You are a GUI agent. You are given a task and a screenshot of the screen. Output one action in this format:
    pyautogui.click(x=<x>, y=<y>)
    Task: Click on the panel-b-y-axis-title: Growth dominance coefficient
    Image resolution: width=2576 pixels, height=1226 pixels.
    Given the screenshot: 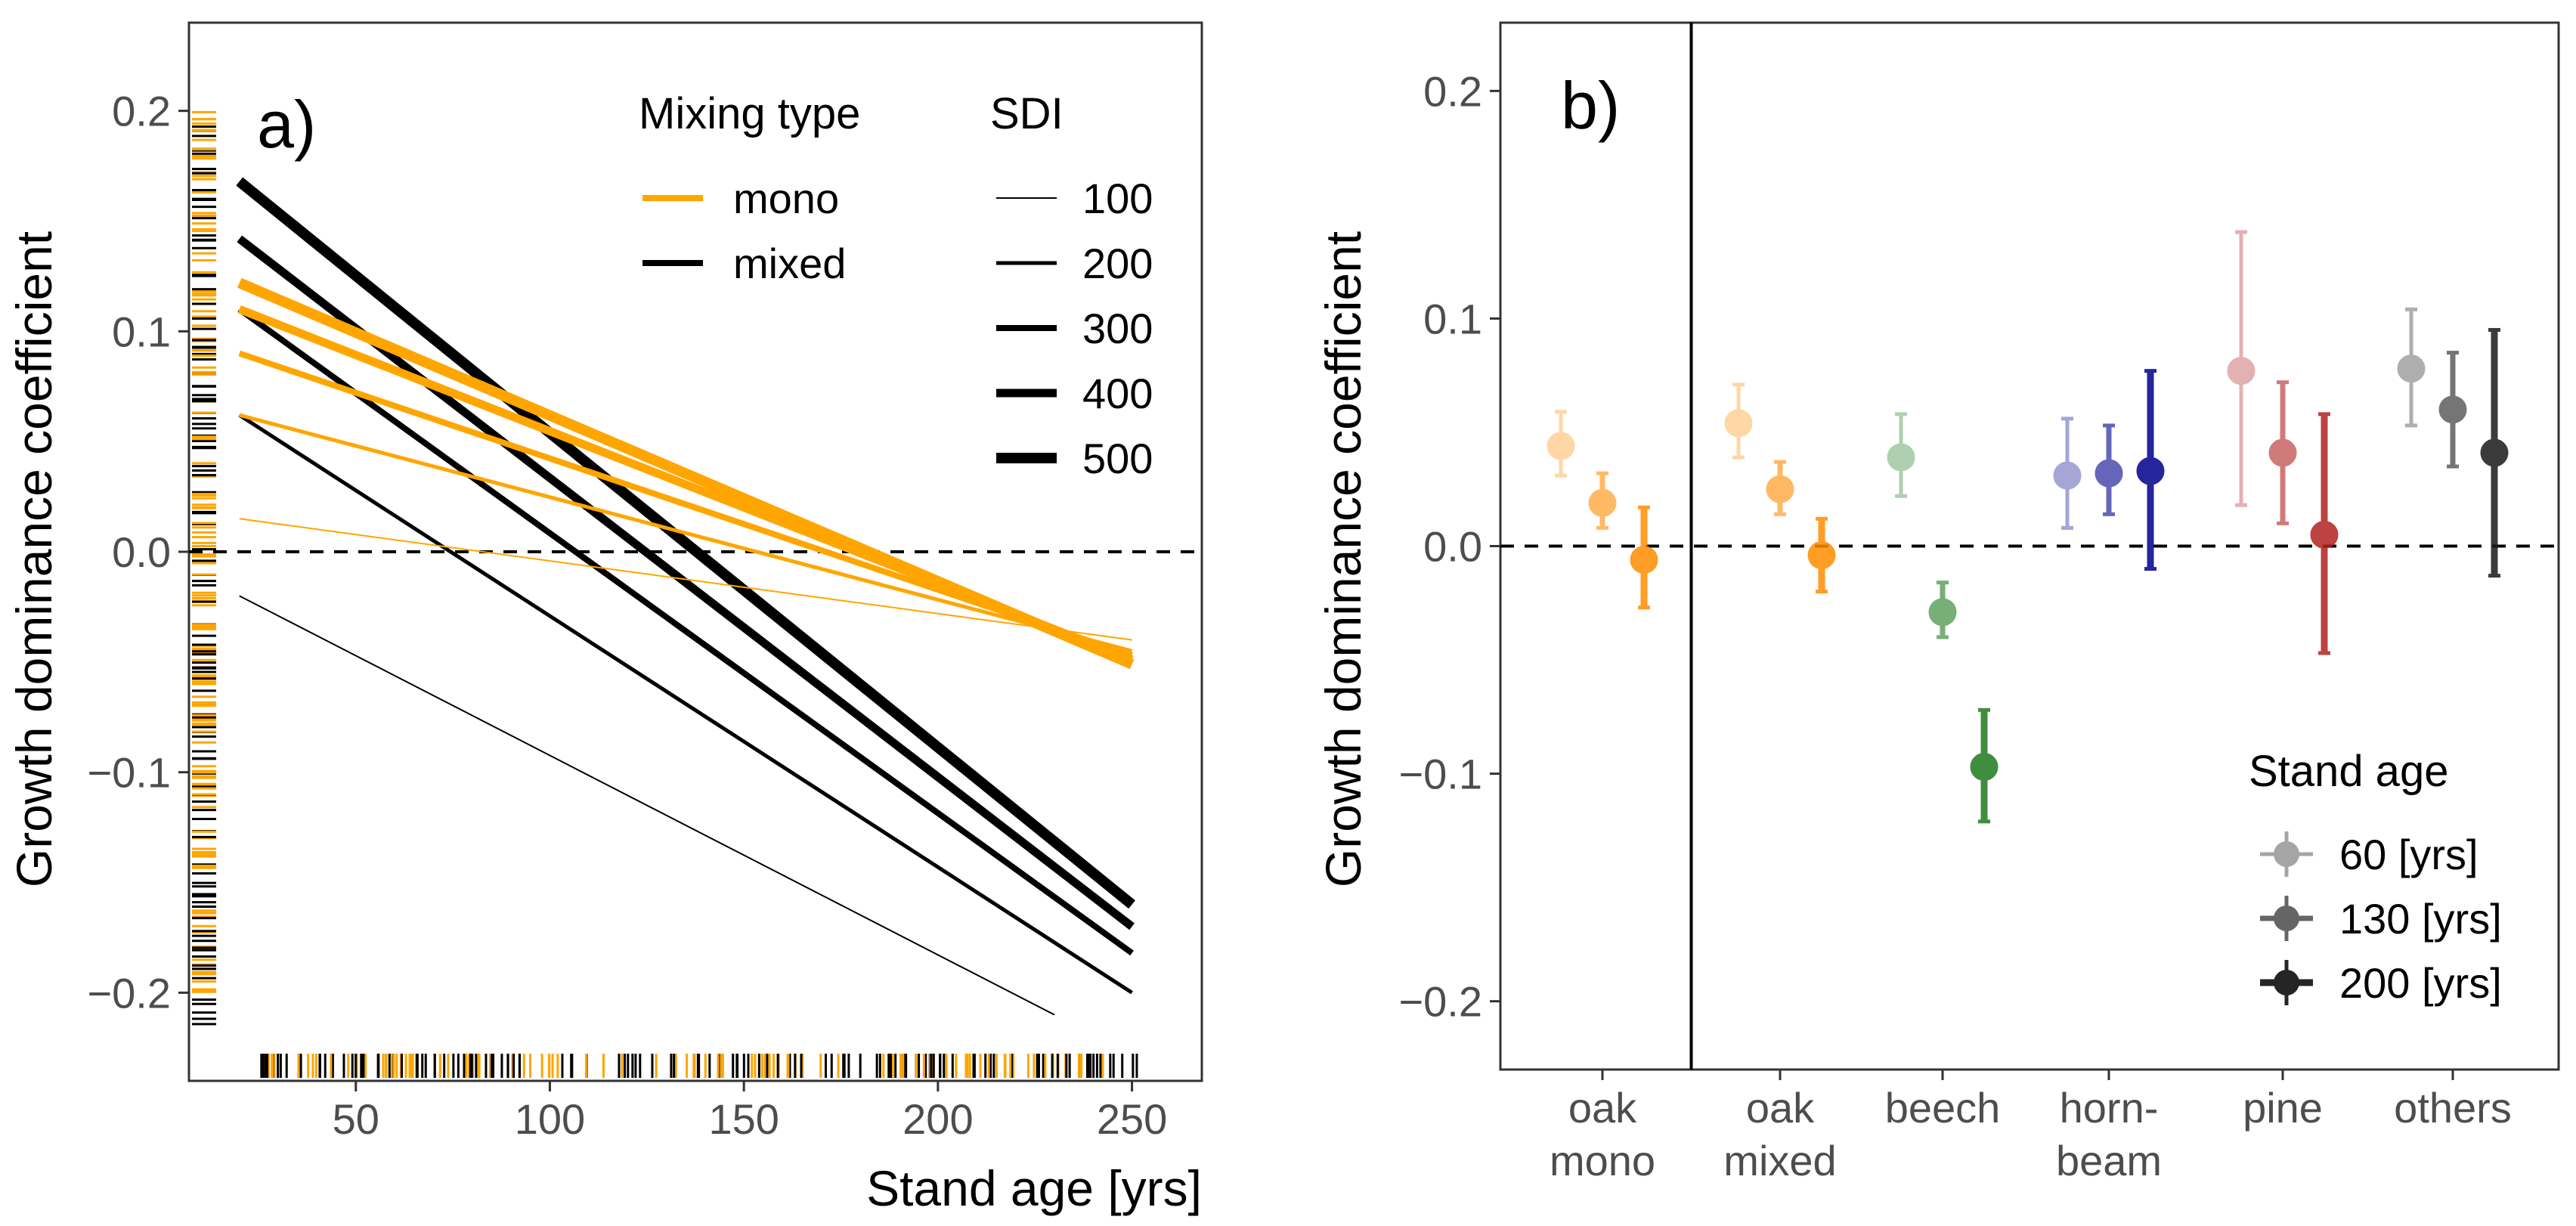 What is the action you would take?
    pyautogui.click(x=1343, y=559)
    